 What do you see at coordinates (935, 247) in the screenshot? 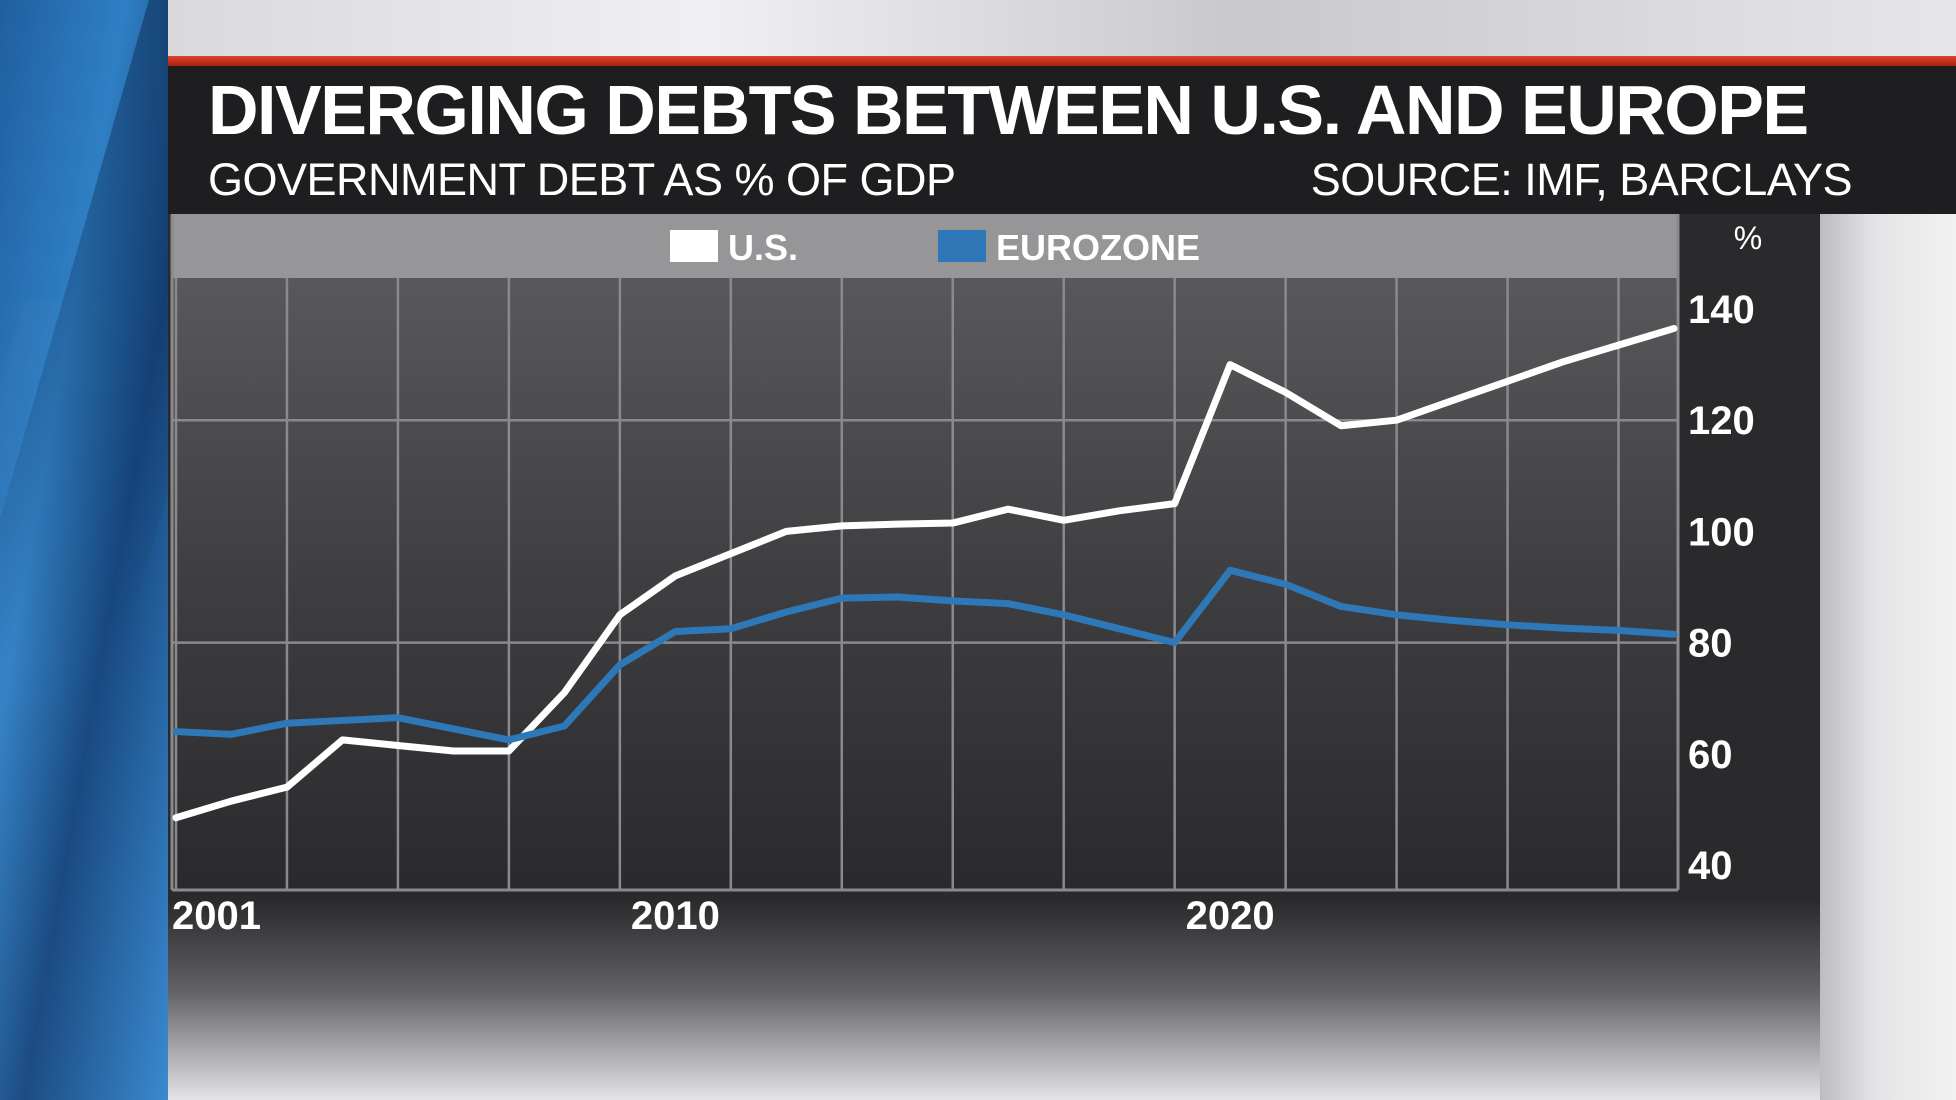
I see `legend: U.S. EUROZONE` at bounding box center [935, 247].